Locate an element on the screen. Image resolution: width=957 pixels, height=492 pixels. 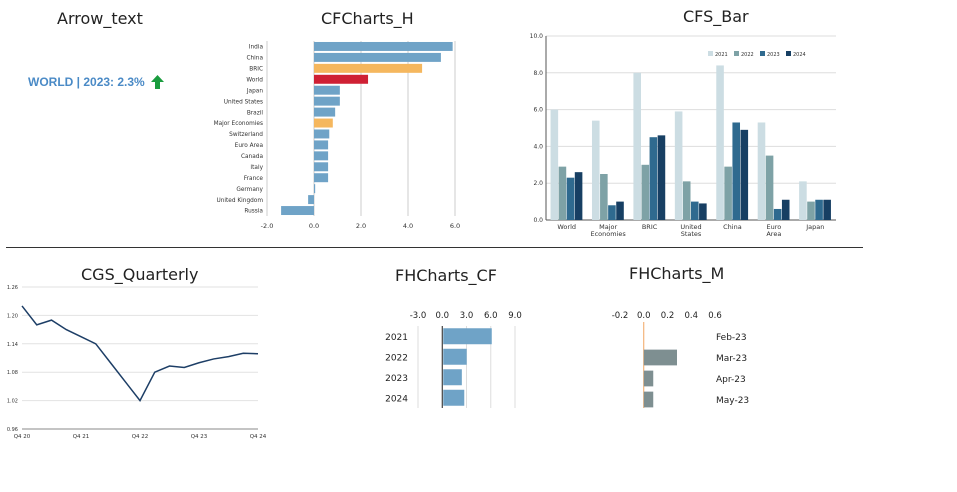
category-label: Economies is located at coordinates (609, 234).